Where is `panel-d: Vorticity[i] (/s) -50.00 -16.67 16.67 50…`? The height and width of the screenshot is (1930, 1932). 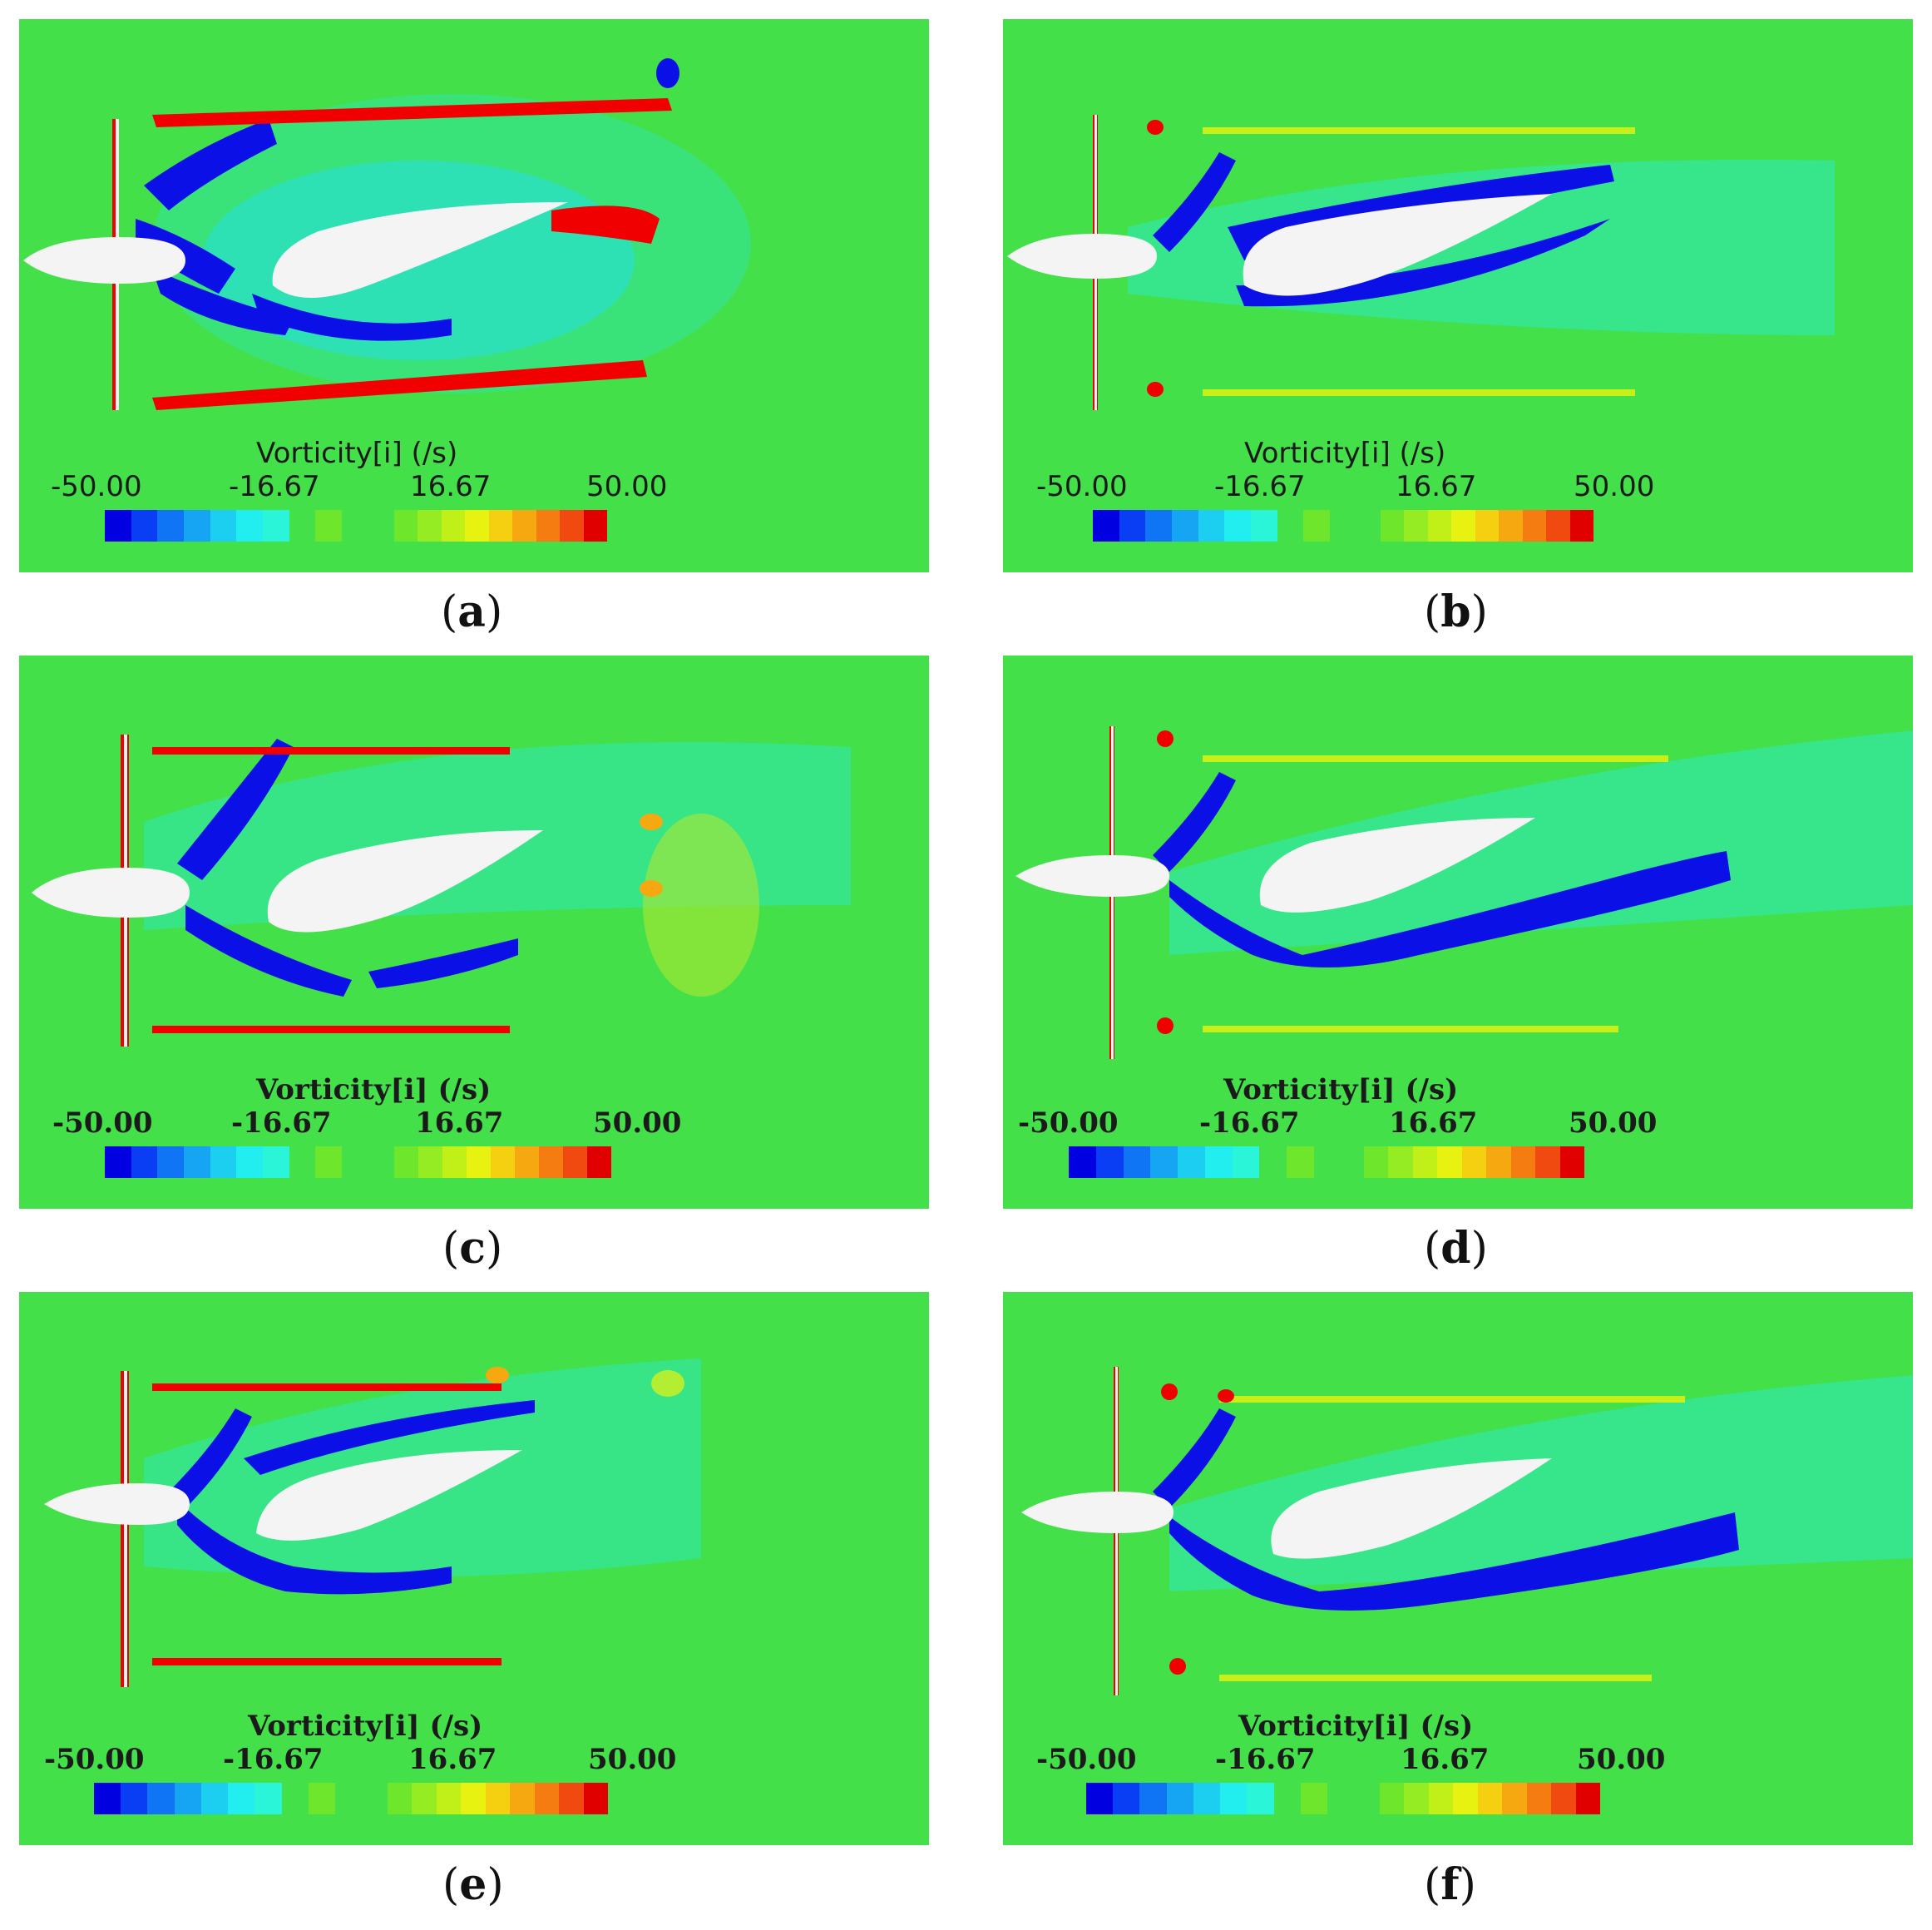
panel-d: Vorticity[i] (/s) -50.00 -16.67 16.67 50… is located at coordinates (1458, 932).